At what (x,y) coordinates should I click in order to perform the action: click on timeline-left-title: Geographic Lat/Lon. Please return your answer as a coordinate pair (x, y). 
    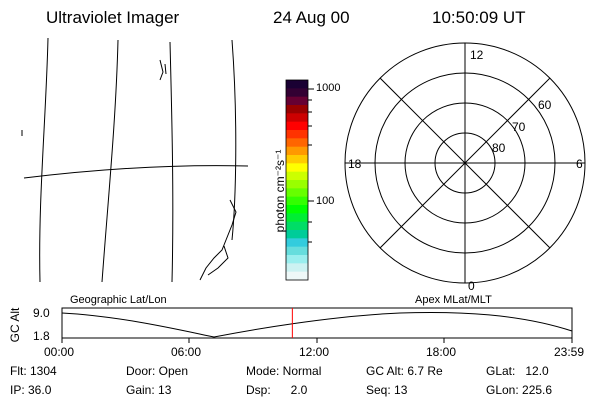
    Looking at the image, I should click on (118, 300).